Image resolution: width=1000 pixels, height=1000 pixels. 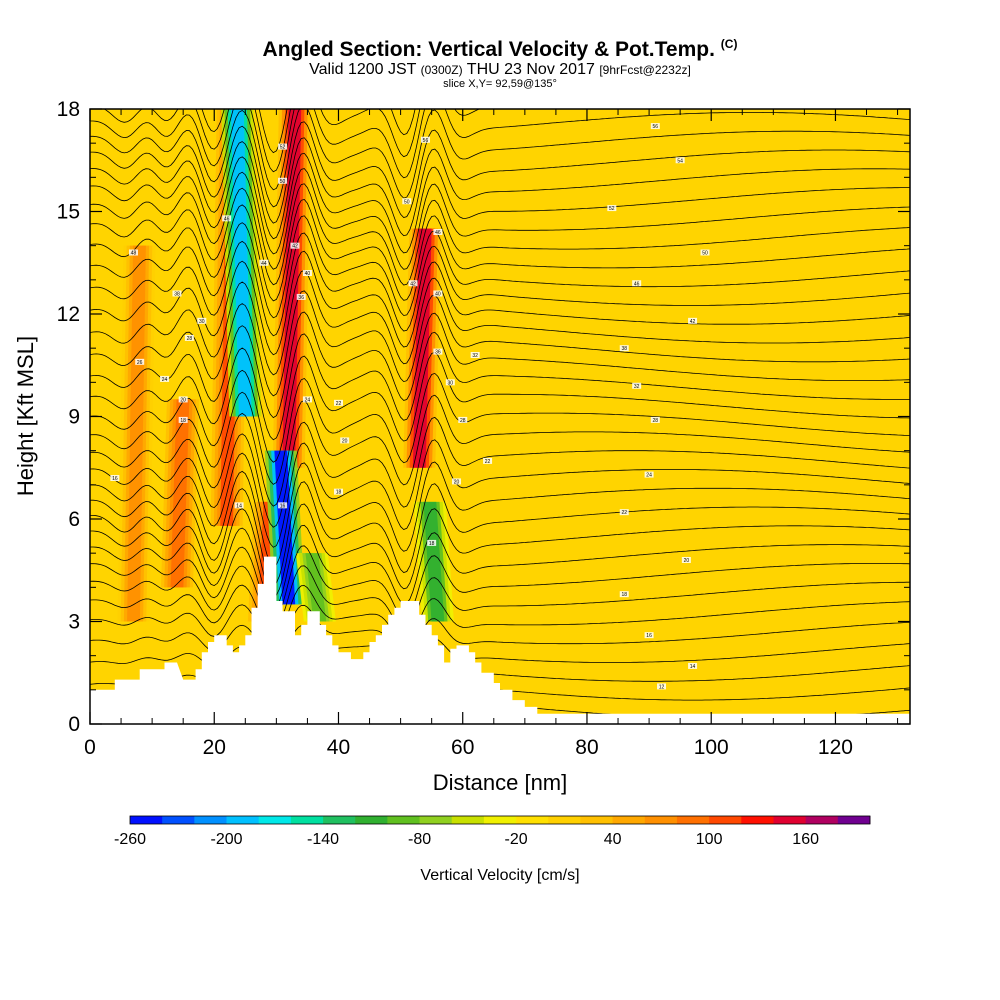 What do you see at coordinates (499, 875) in the screenshot?
I see `colorbar-title: Vertical Velocity [cm/s]` at bounding box center [499, 875].